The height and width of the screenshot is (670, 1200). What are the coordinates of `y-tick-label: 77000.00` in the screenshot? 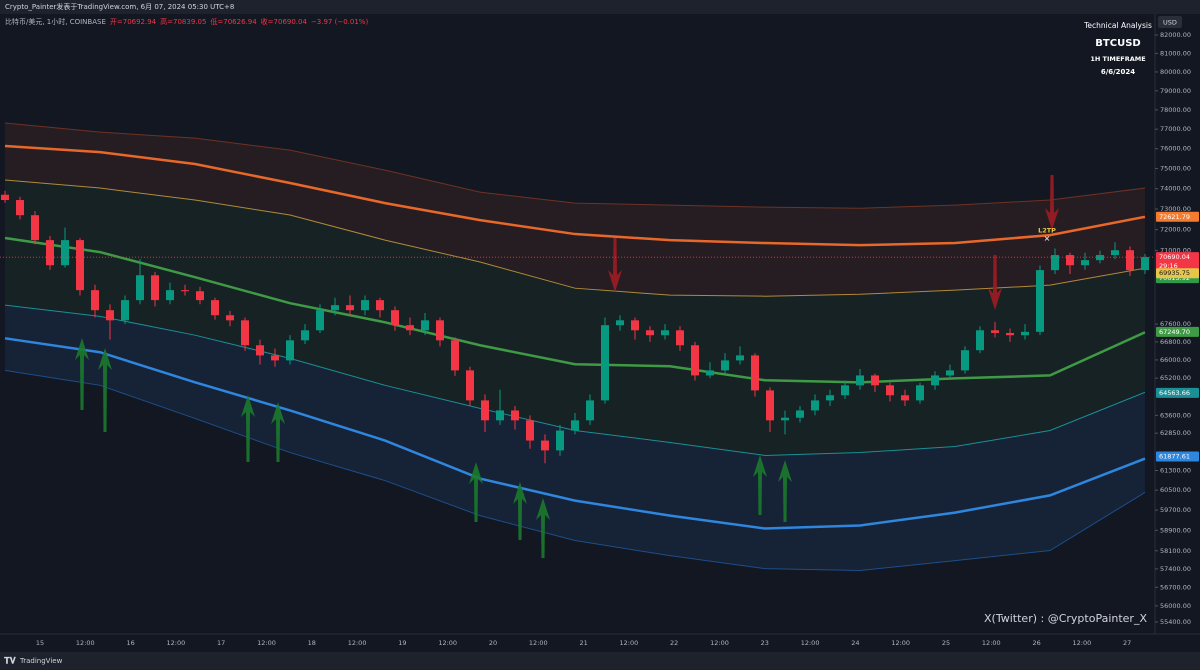 It's located at (1175, 129).